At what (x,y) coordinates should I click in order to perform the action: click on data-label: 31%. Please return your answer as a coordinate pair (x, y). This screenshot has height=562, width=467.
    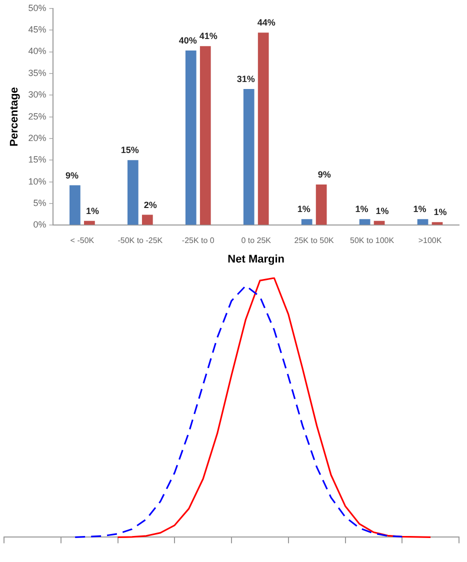
    Looking at the image, I should click on (245, 79).